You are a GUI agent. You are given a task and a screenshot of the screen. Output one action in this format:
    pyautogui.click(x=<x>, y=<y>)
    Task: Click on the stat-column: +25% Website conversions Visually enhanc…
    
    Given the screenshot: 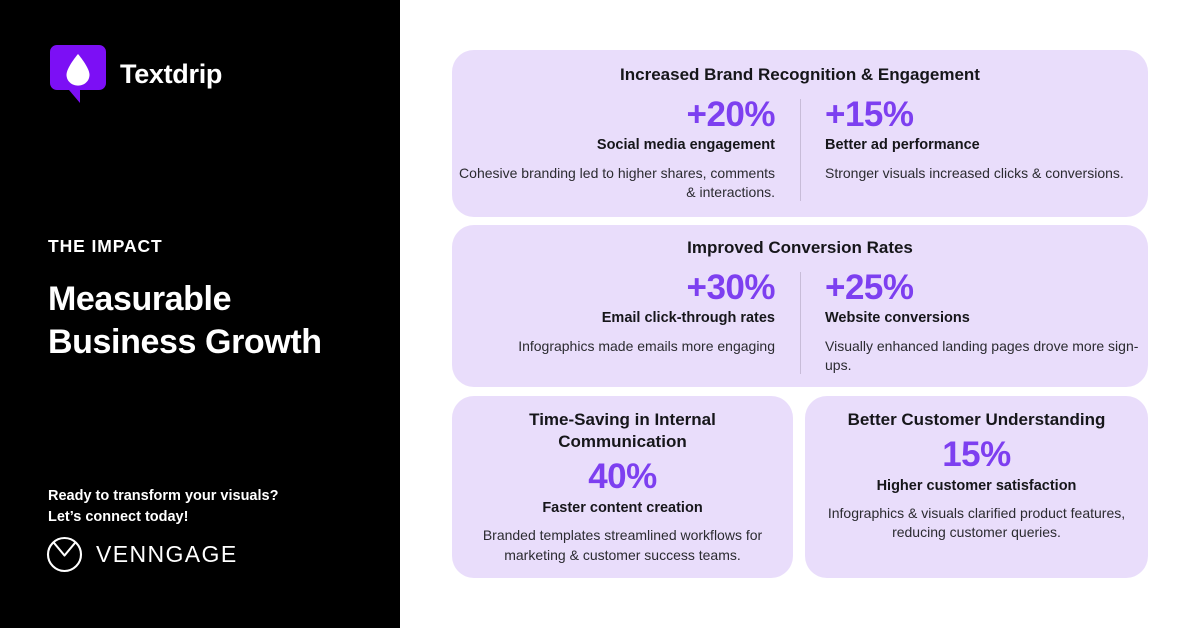 What is the action you would take?
    pyautogui.click(x=974, y=322)
    